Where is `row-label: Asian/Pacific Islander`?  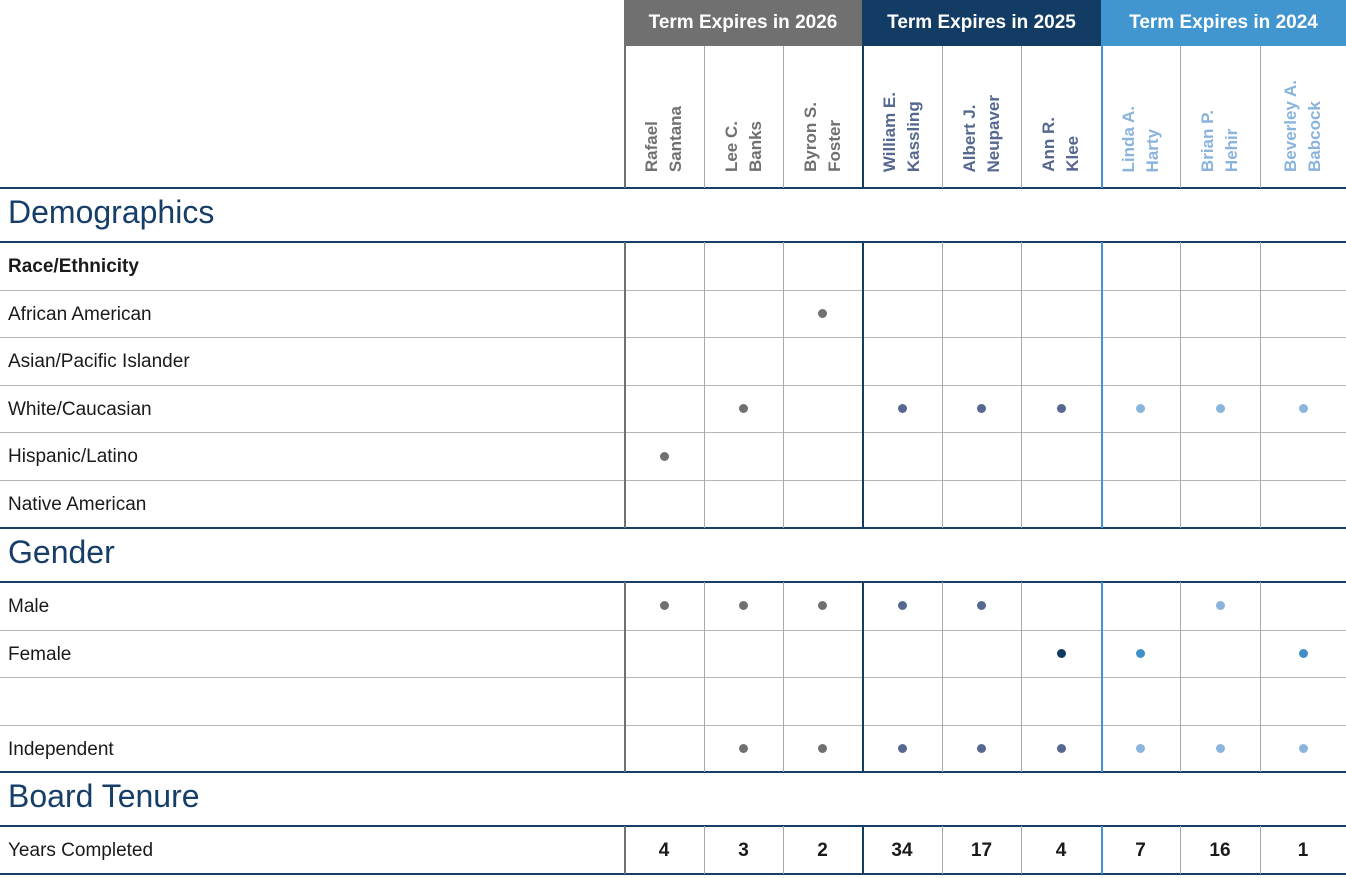
row-label: Asian/Pacific Islander is located at coordinates (99, 362).